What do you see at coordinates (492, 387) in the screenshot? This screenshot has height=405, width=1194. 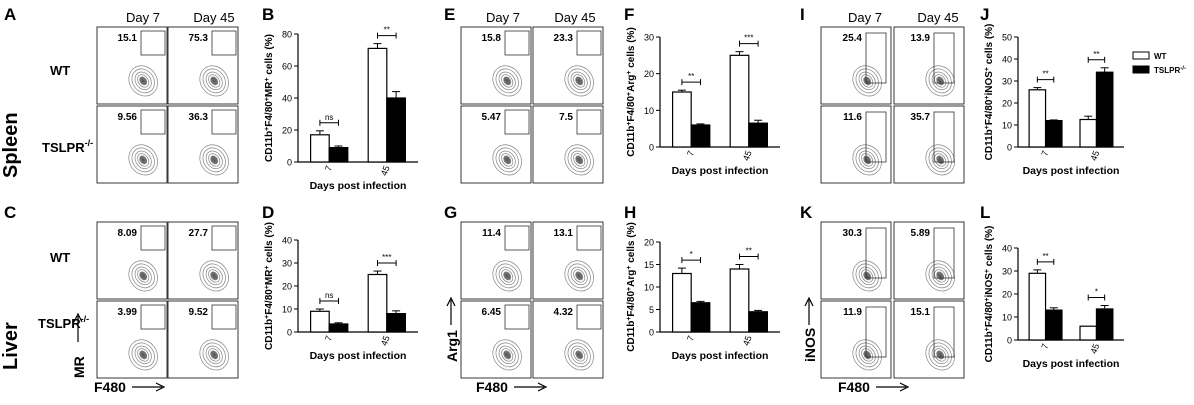 I see `flow-xlabel-g: F480` at bounding box center [492, 387].